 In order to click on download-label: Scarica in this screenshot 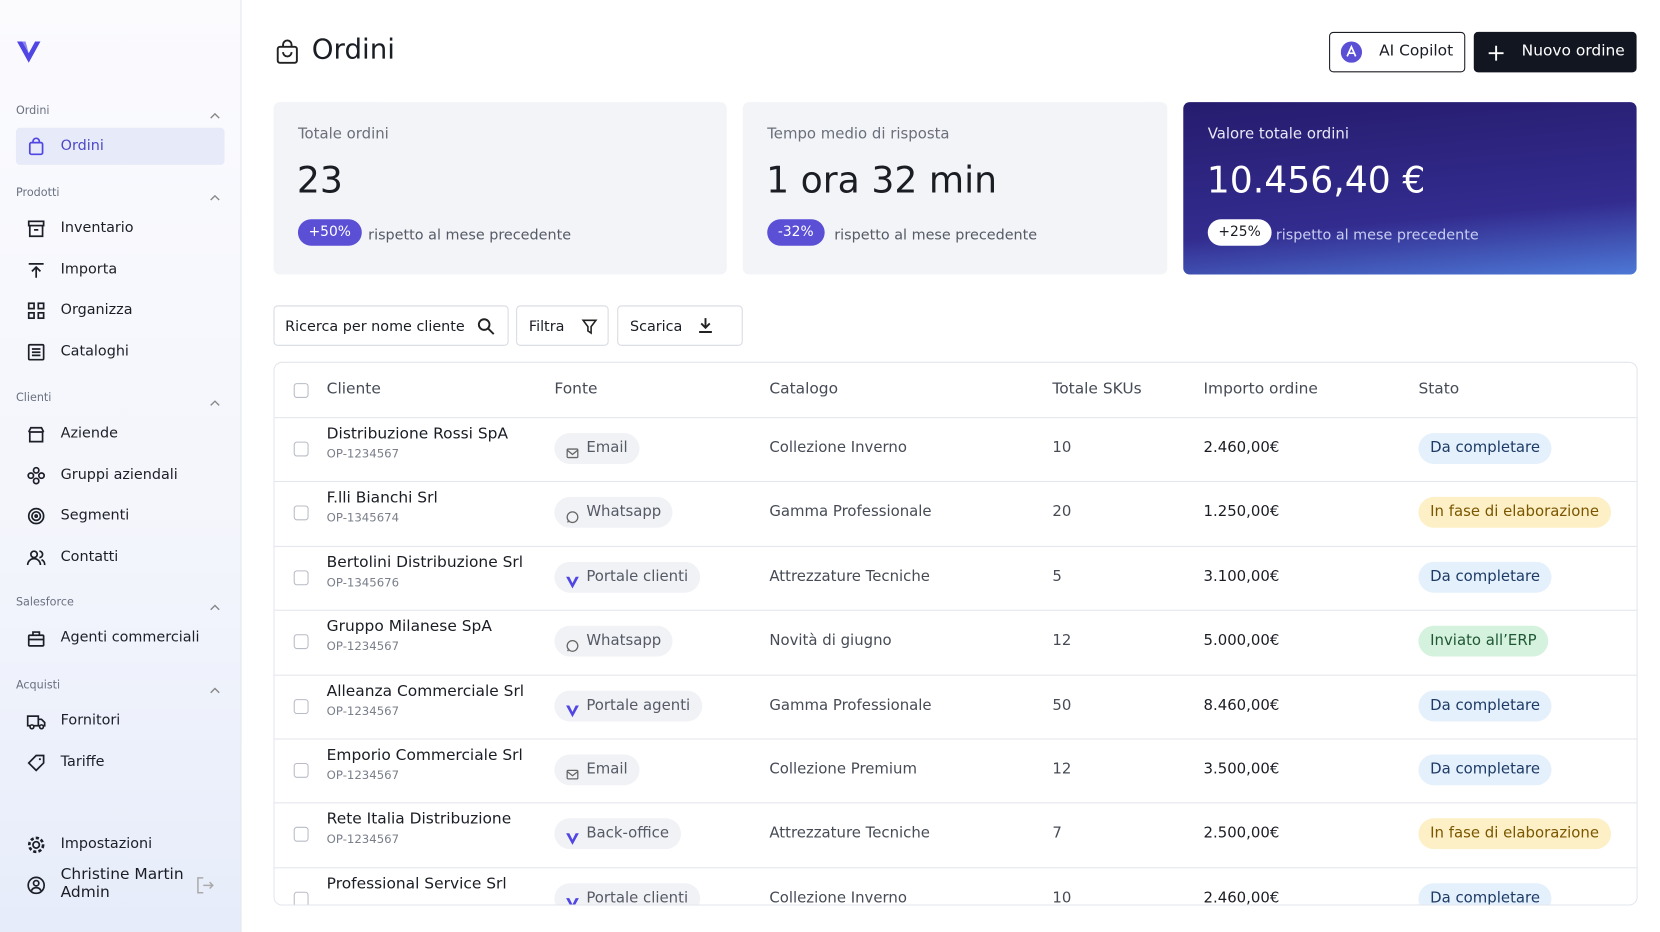, I will do `click(656, 327)`.